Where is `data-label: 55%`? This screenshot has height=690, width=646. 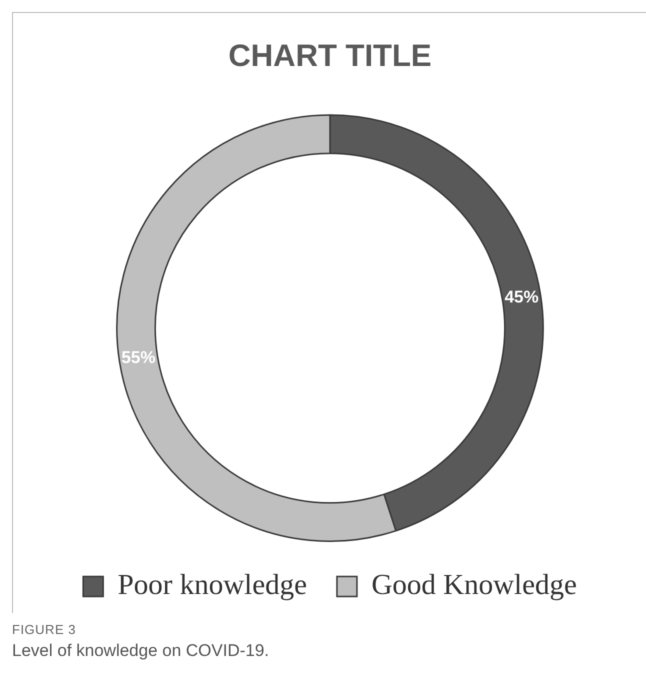 data-label: 55% is located at coordinates (138, 358).